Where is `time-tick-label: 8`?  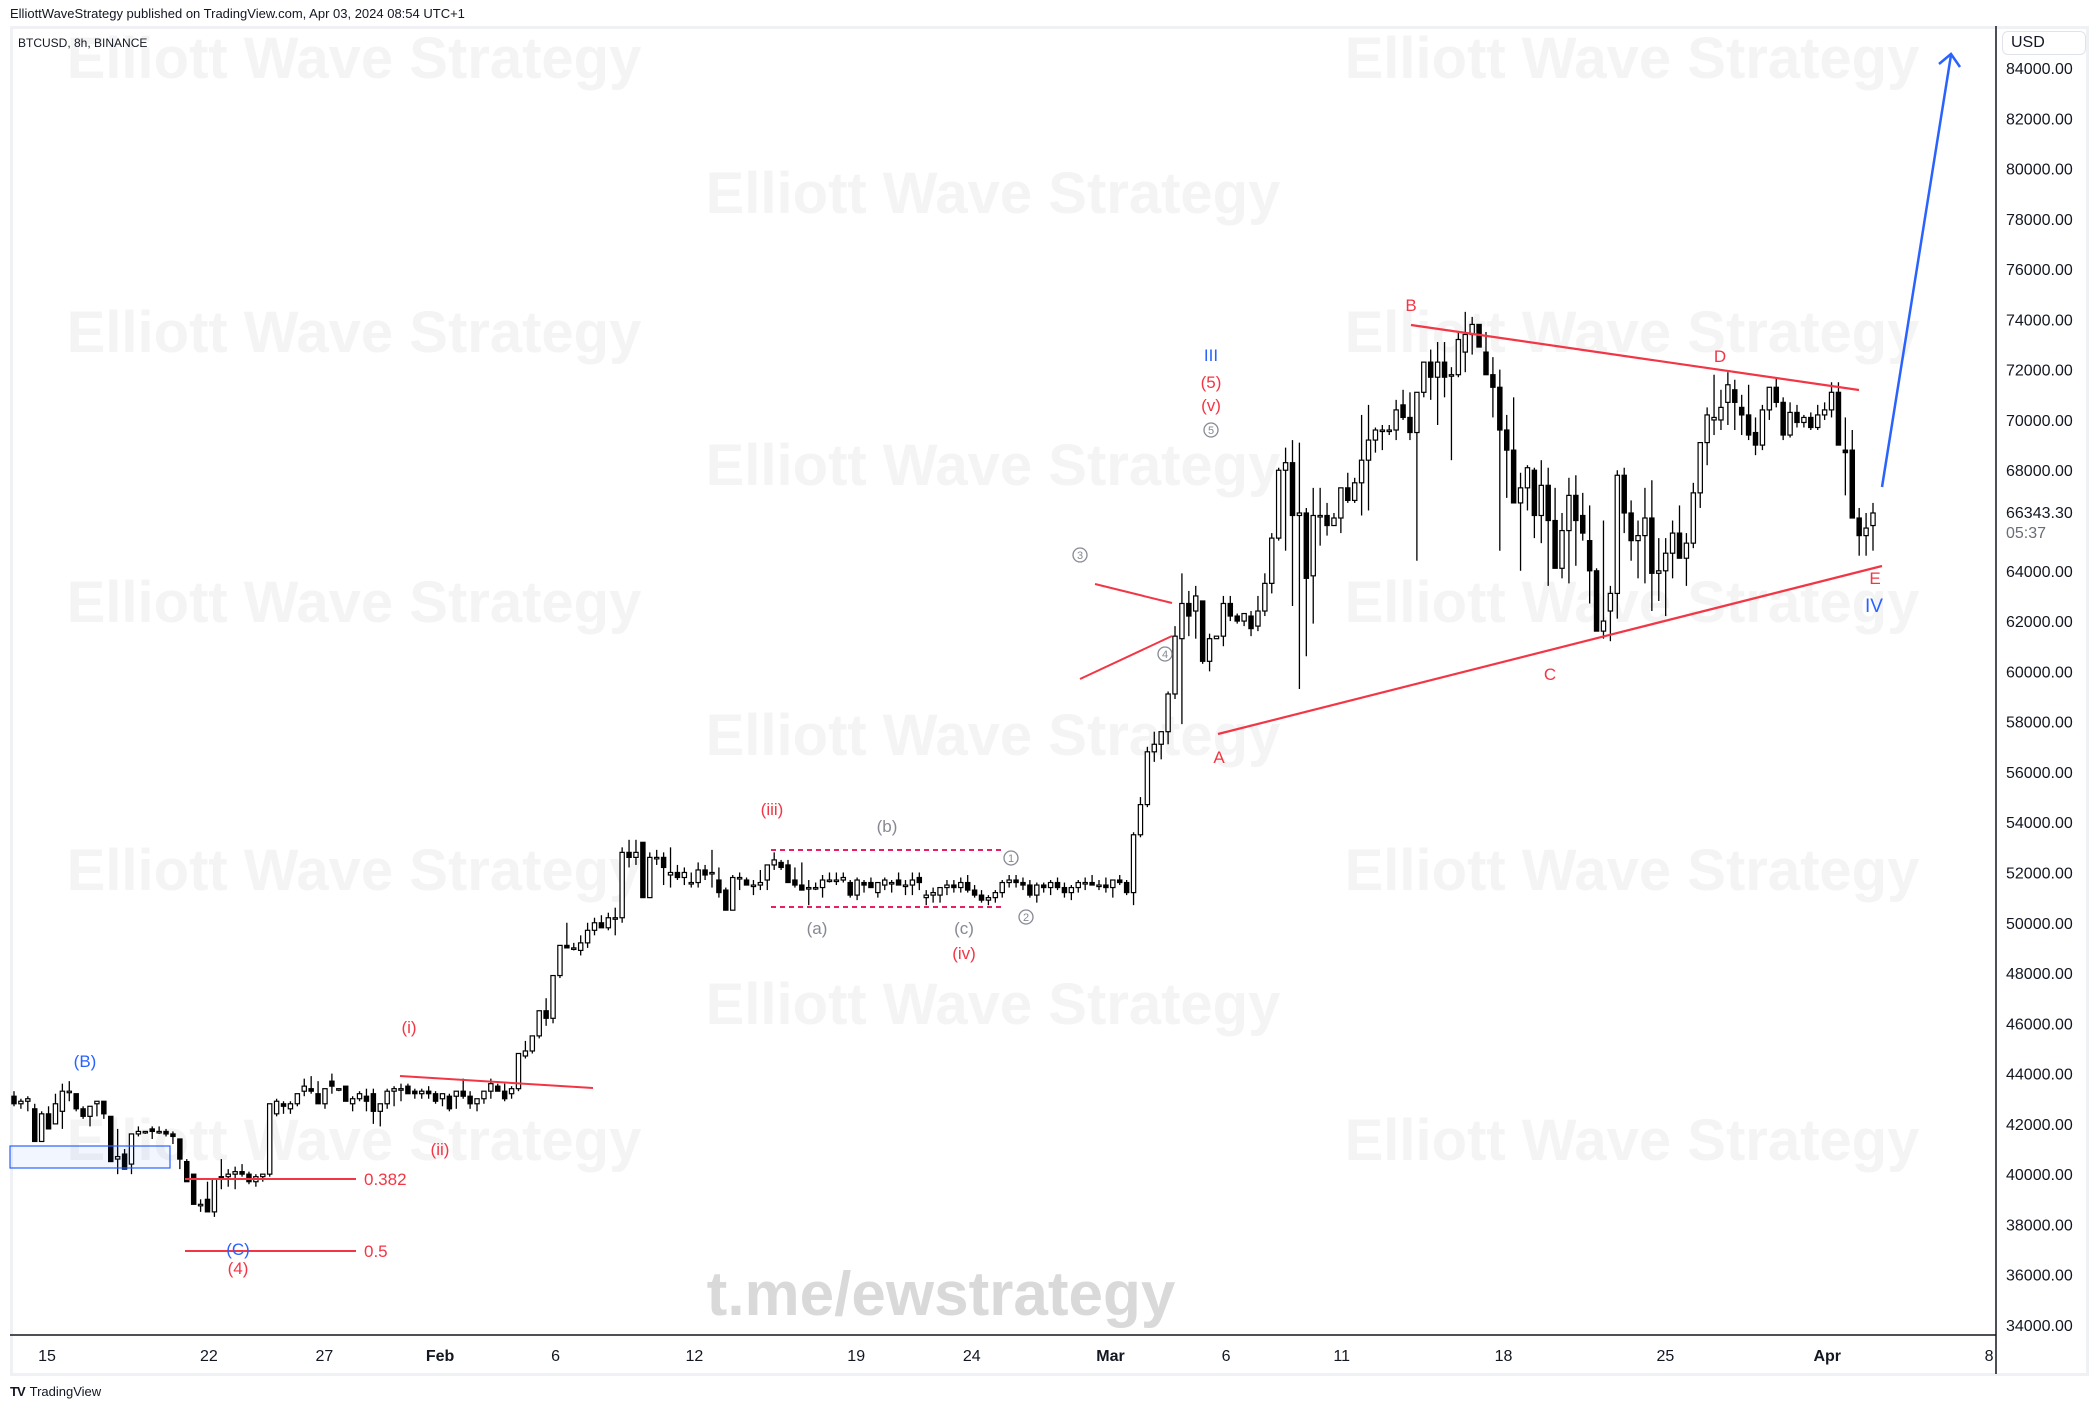
time-tick-label: 8 is located at coordinates (1989, 1356).